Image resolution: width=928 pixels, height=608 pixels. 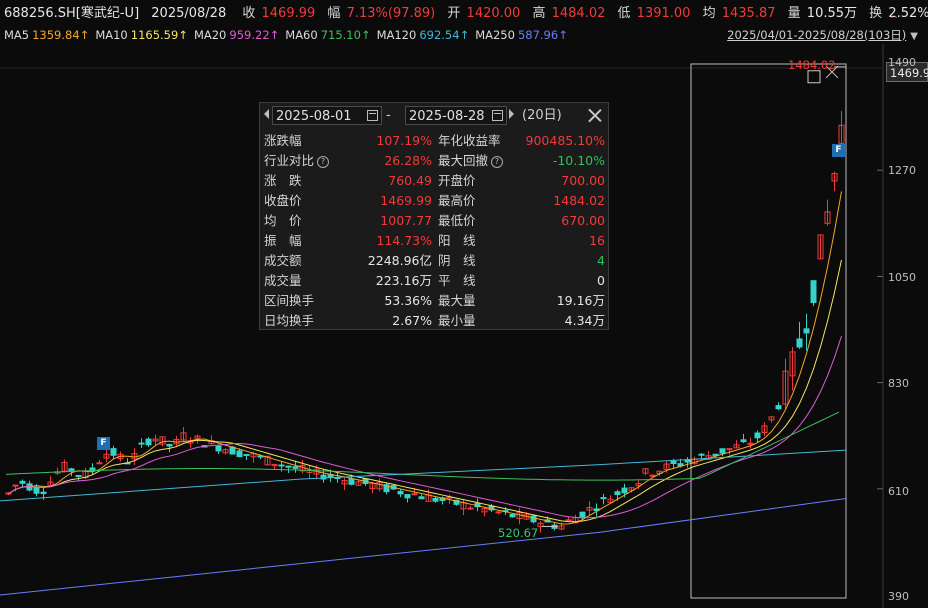 What do you see at coordinates (434, 181) in the screenshot?
I see `stats-row: 涨 跌 760.49 开盘价 700.00` at bounding box center [434, 181].